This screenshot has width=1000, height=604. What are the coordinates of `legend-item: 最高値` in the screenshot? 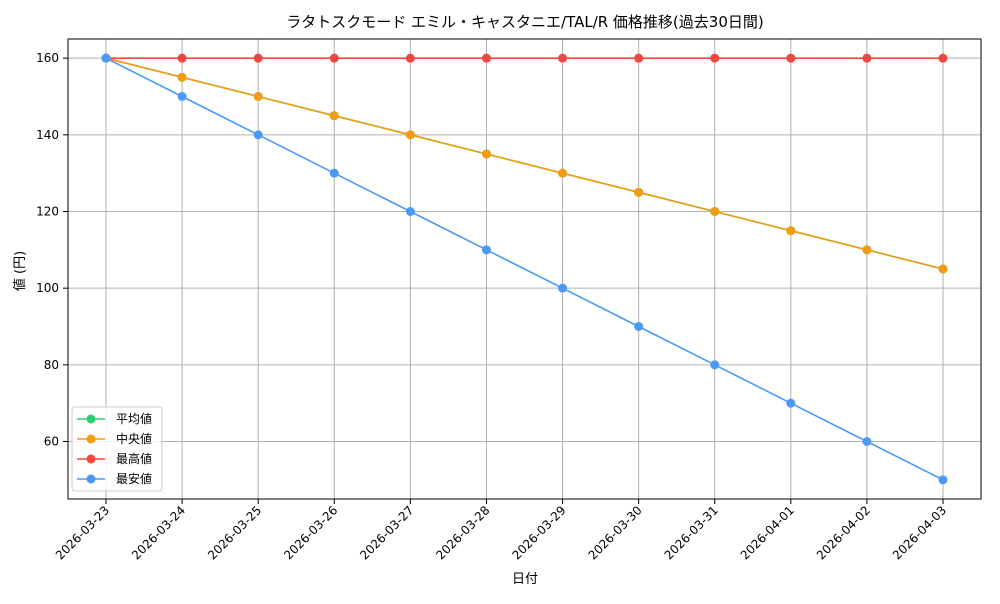 It's located at (114, 458).